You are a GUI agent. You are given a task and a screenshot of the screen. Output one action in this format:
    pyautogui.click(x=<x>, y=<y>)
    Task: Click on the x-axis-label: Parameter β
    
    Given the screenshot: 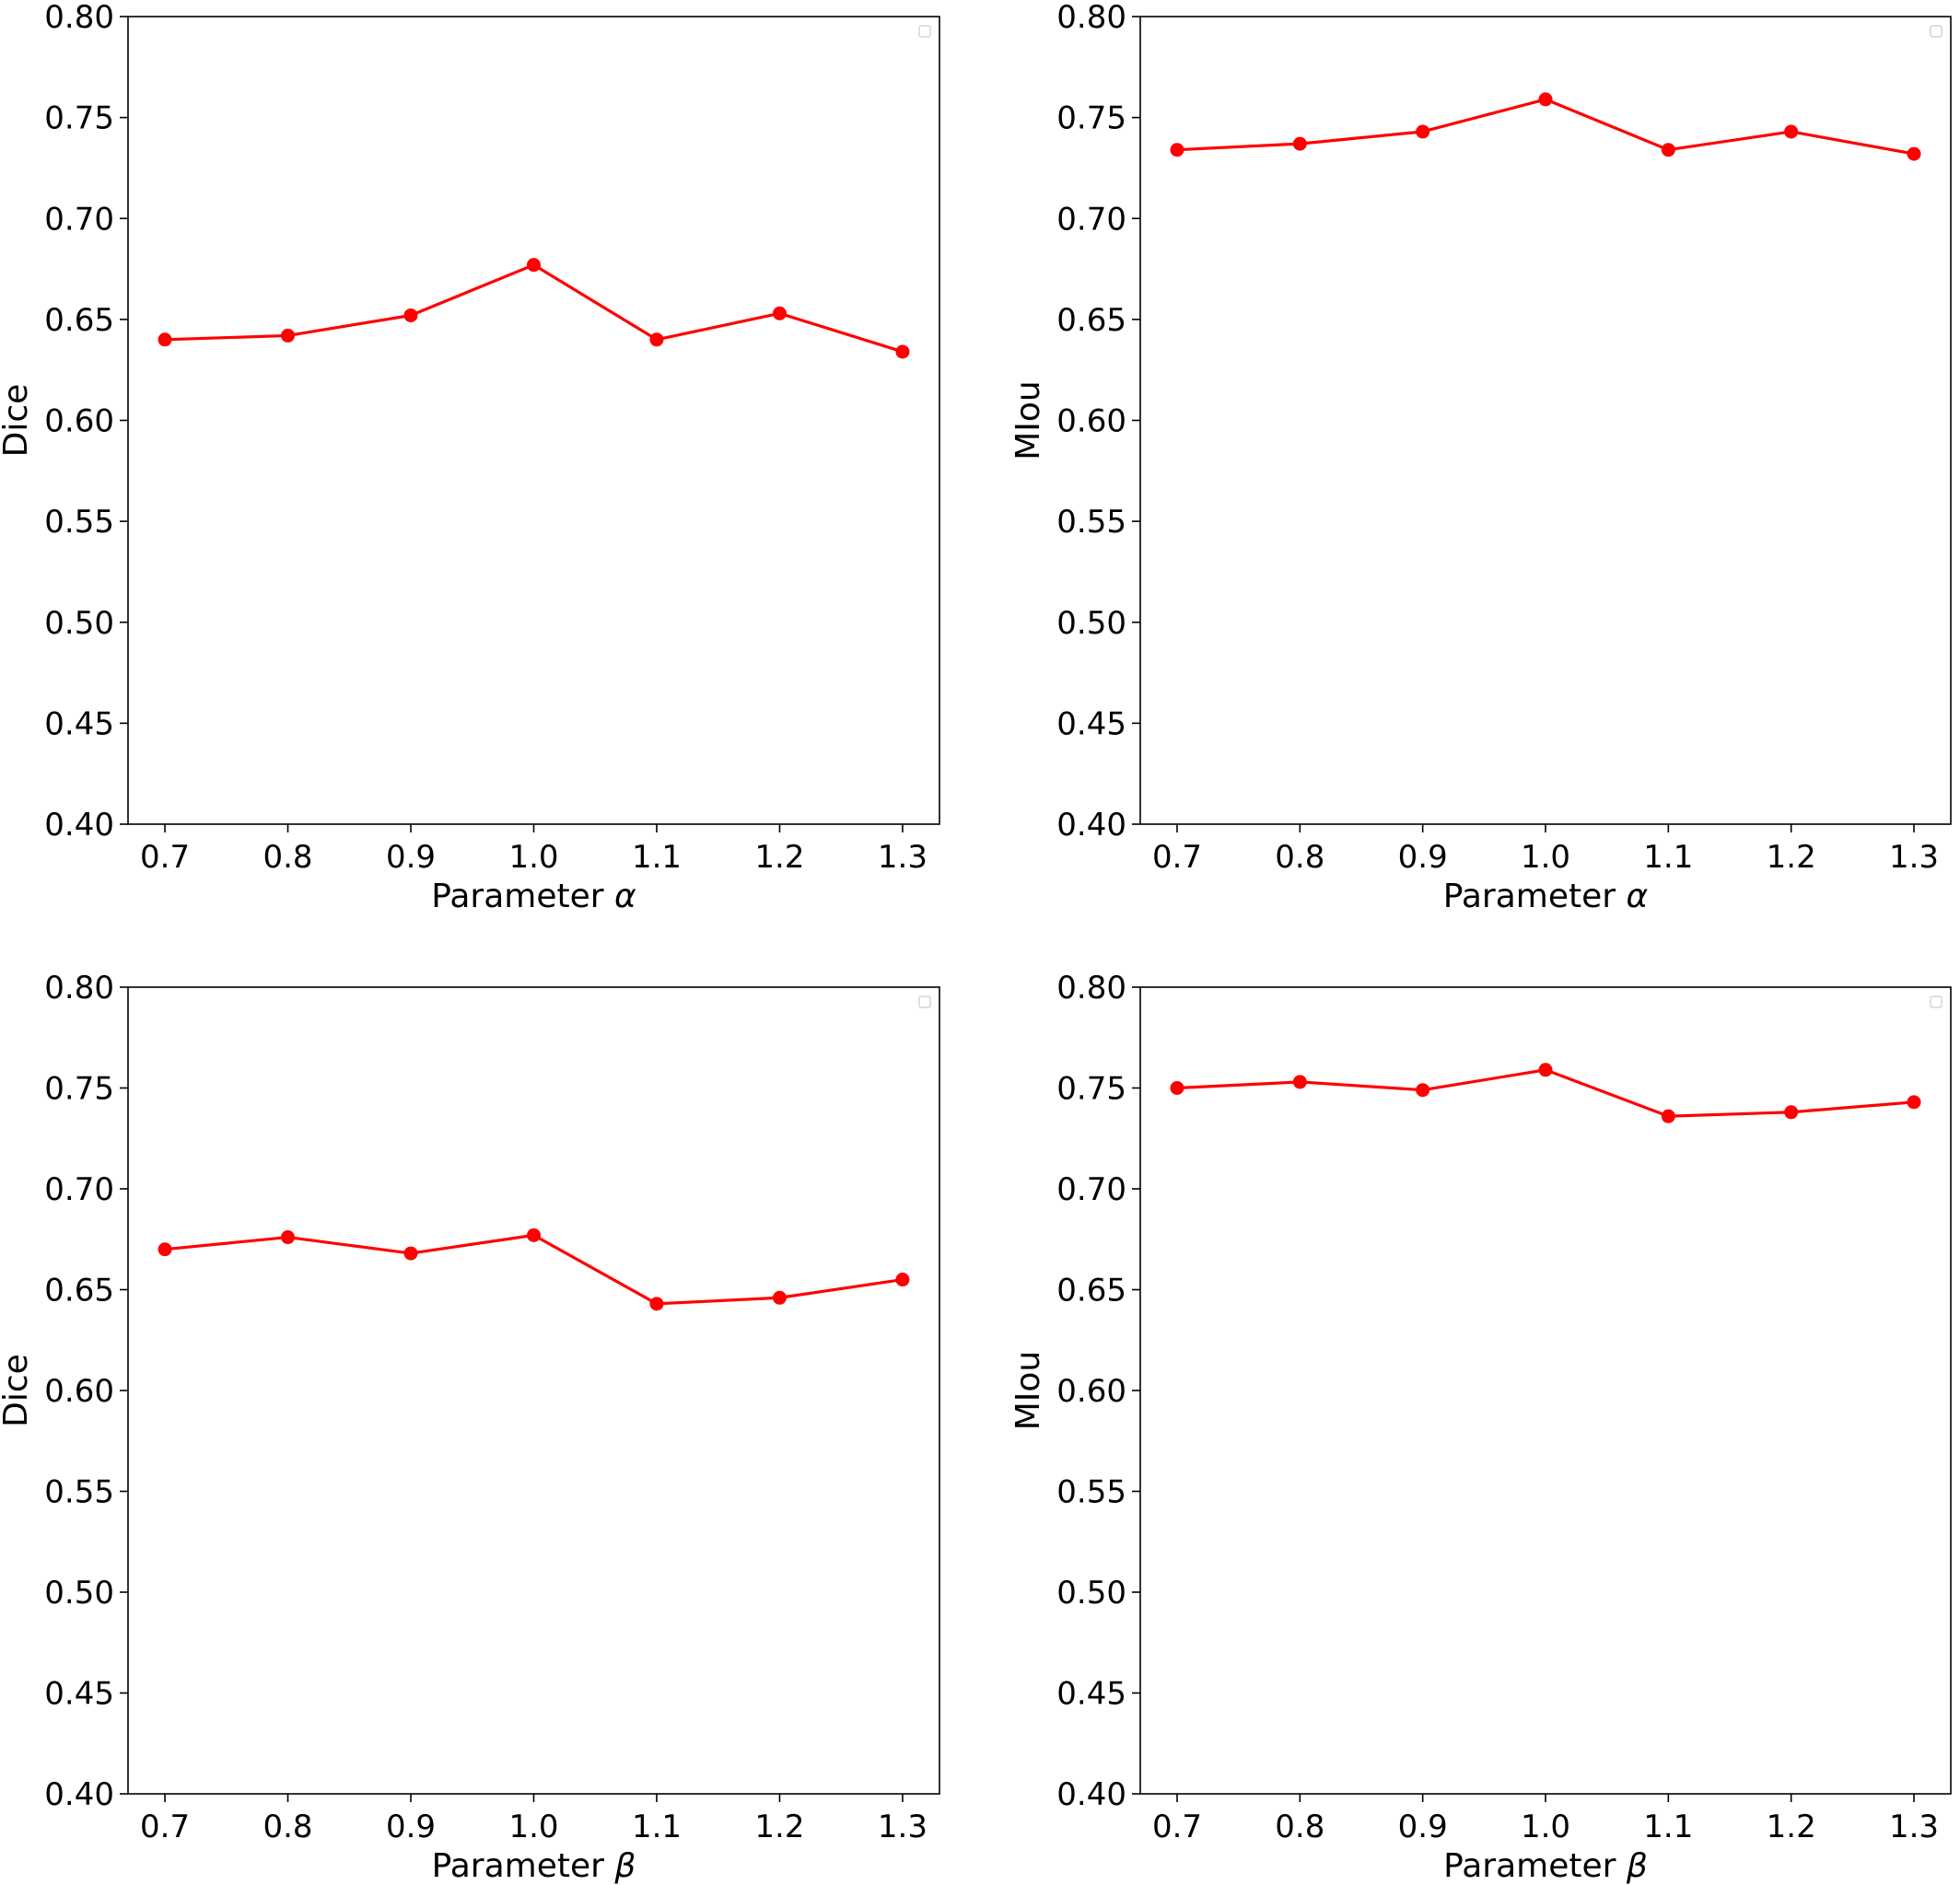 What is the action you would take?
    pyautogui.click(x=534, y=1866)
    